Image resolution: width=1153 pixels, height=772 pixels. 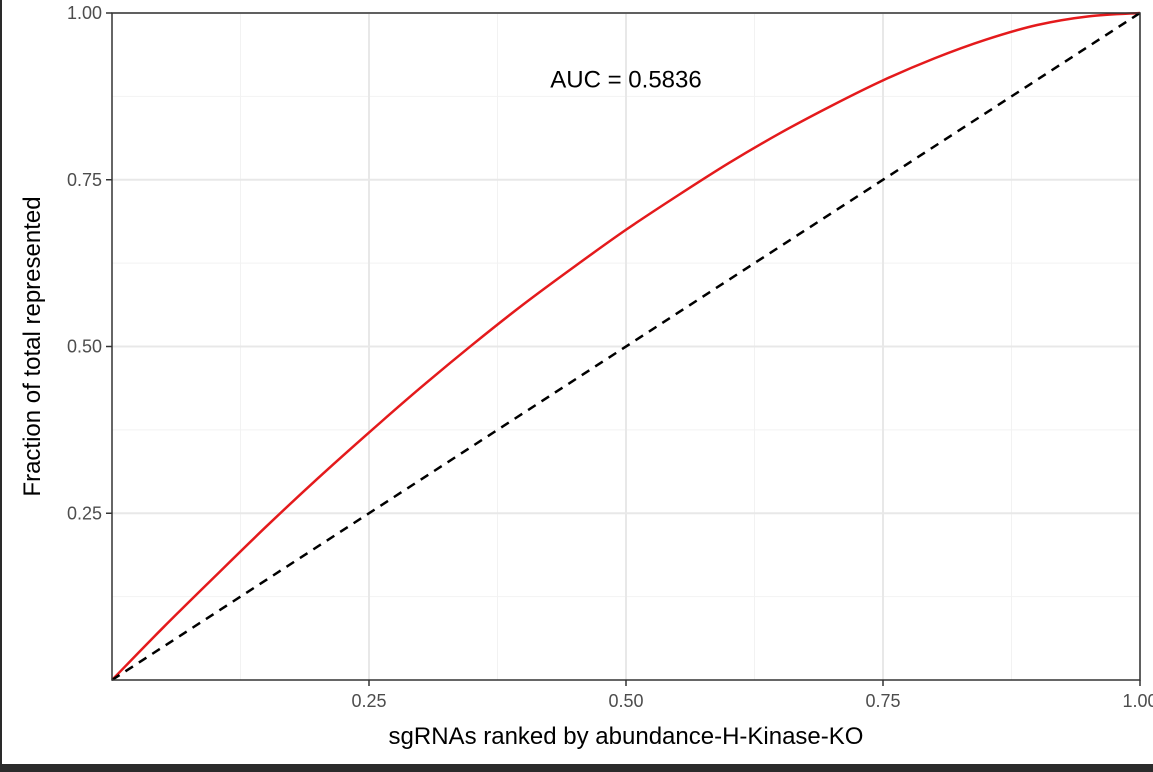 What do you see at coordinates (84, 347) in the screenshot?
I see `y-tick-label: 0.50` at bounding box center [84, 347].